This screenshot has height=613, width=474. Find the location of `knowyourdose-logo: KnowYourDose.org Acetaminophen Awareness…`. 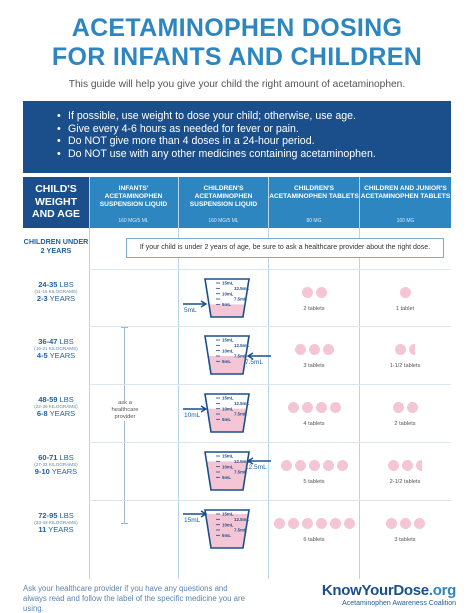

knowyourdose-logo: KnowYourDose.org Acetaminophen Awareness… is located at coordinates (376, 594).